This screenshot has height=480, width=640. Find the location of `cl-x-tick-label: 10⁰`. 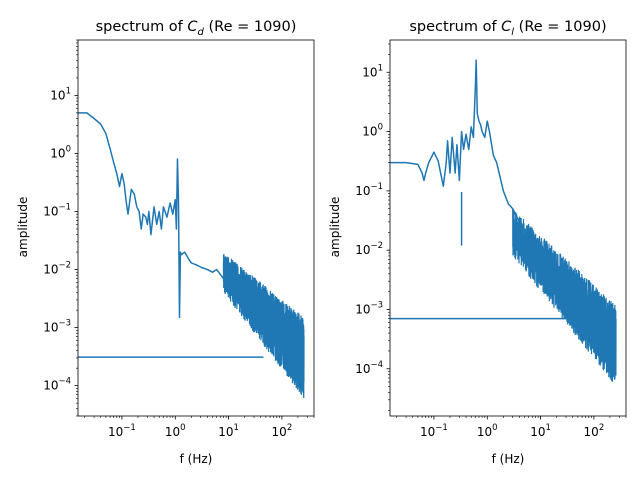

cl-x-tick-label: 10⁰ is located at coordinates (487, 431).